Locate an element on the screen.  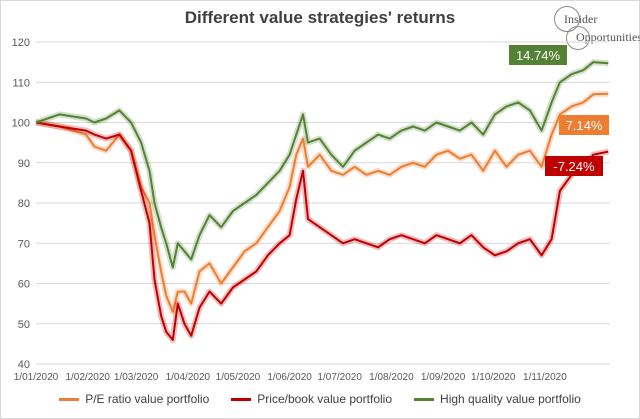
logo-text-insider: Insider is located at coordinates (581, 19).